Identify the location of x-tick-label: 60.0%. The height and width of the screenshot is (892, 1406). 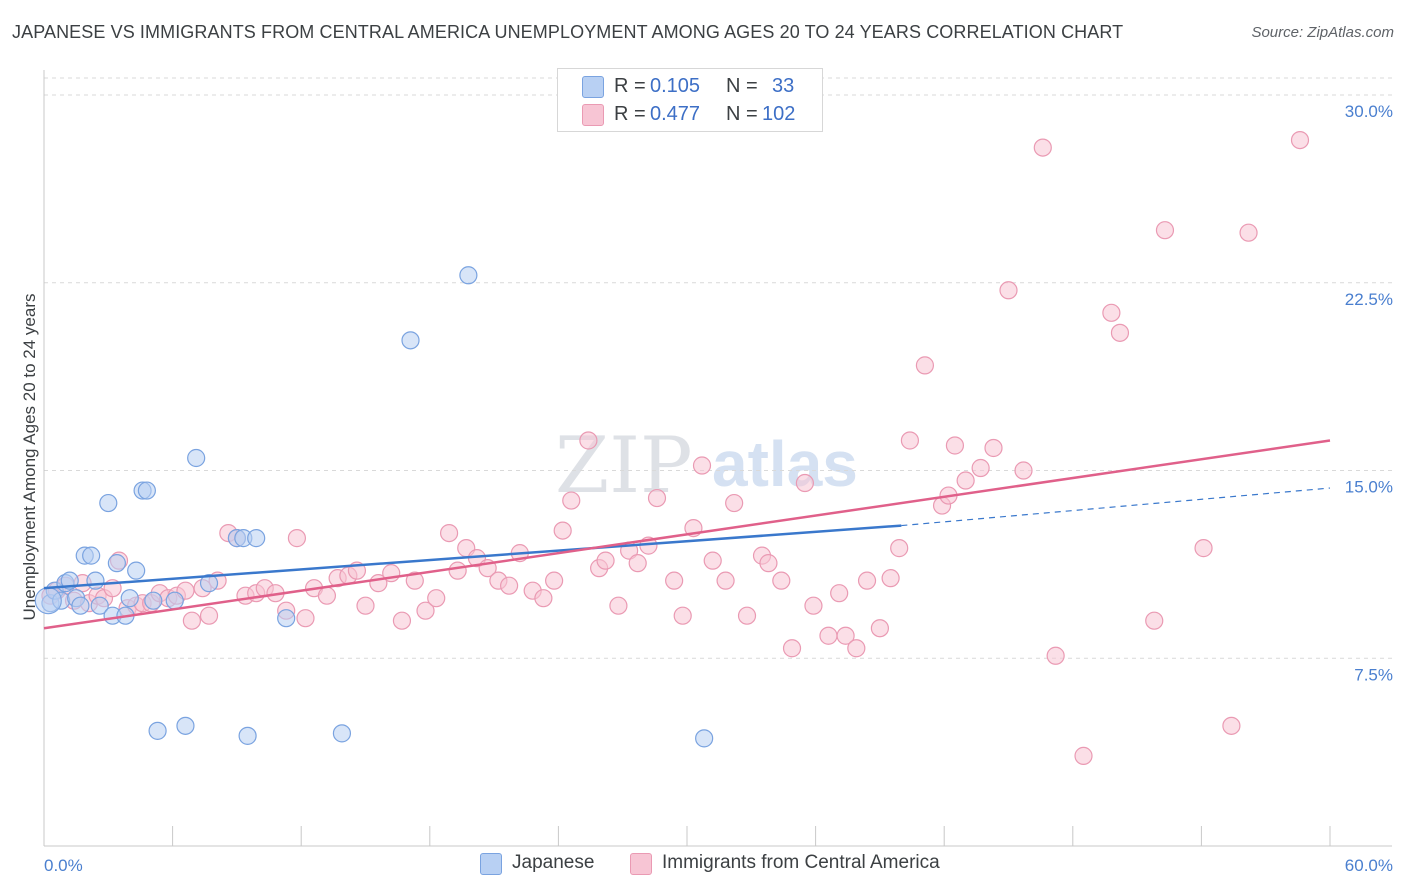
(1369, 865).